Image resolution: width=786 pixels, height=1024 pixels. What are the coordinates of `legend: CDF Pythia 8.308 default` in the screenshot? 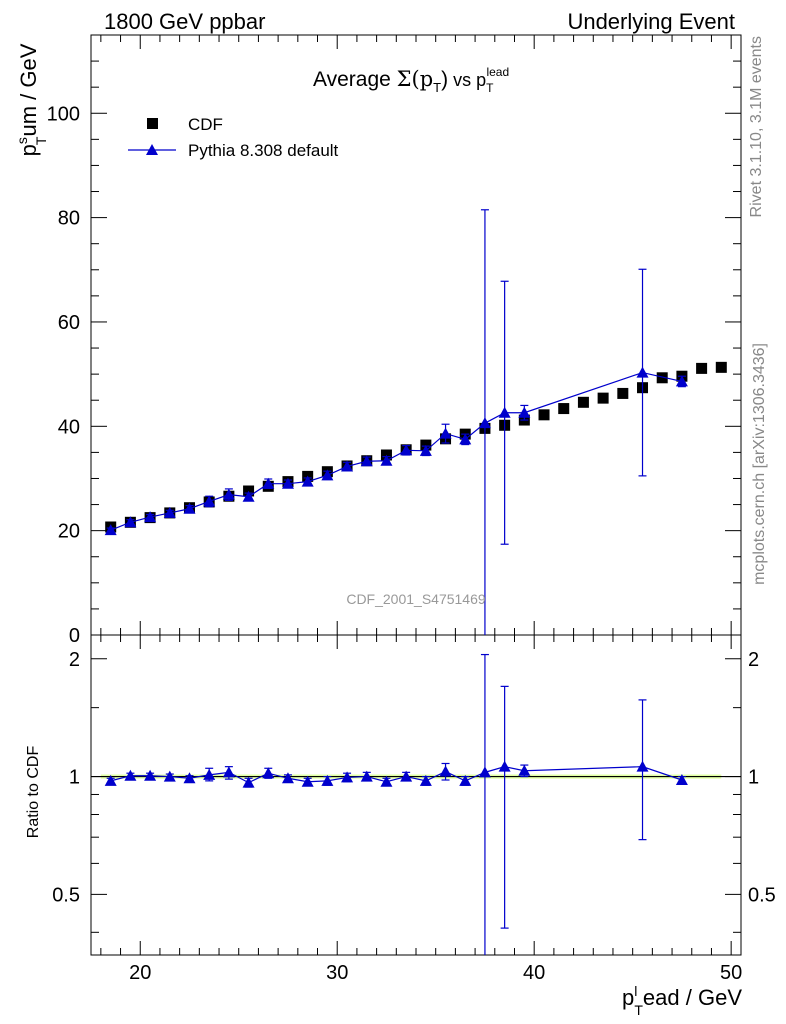 It's located at (233, 137).